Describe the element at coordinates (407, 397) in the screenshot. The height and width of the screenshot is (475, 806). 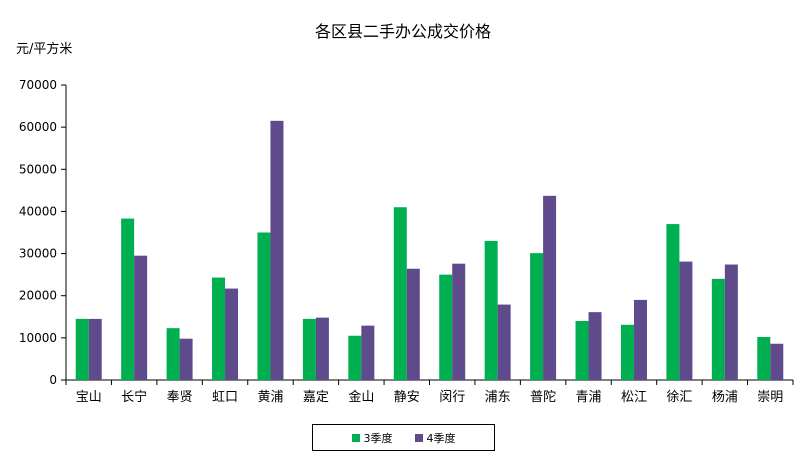
I see `x-tick-label: 静安` at that location.